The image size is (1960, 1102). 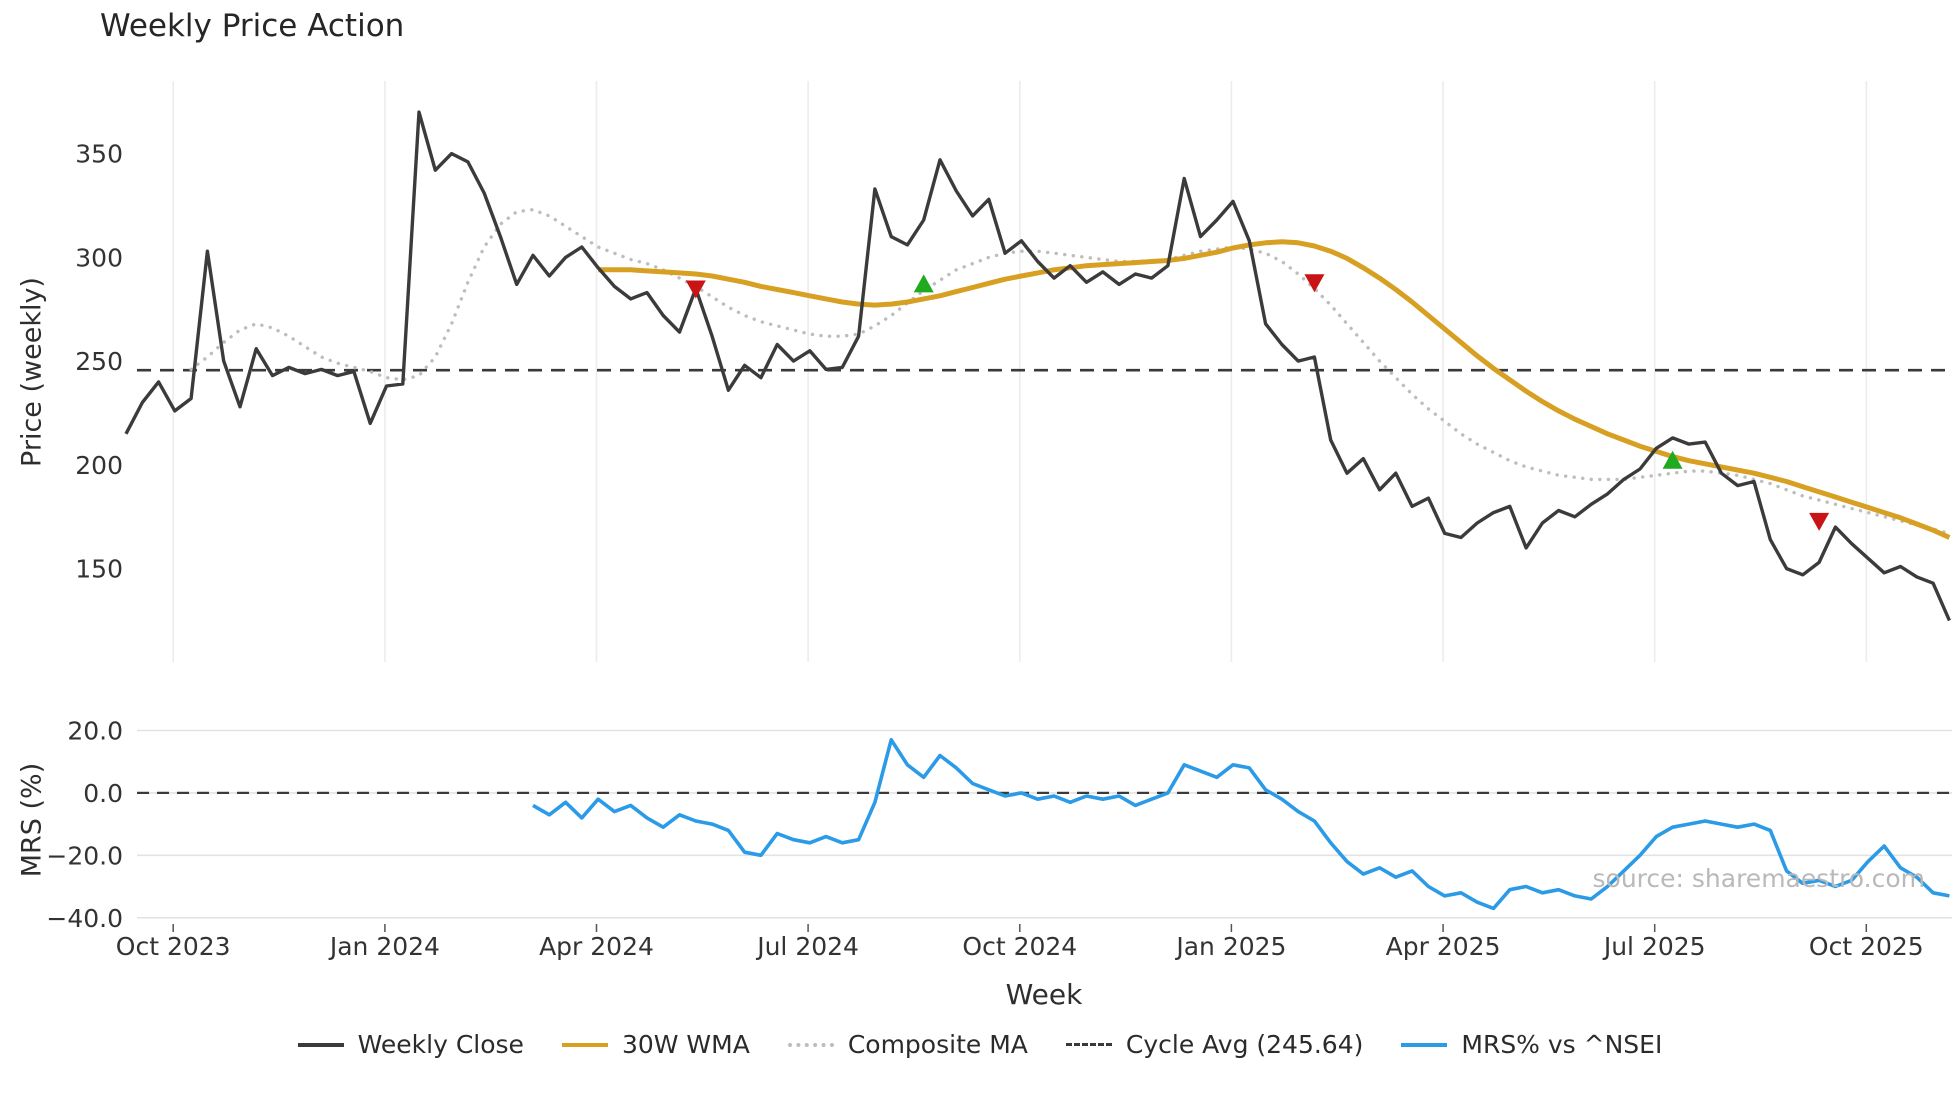 What do you see at coordinates (1241, 824) in the screenshot?
I see `series-mrs-vs-nsei` at bounding box center [1241, 824].